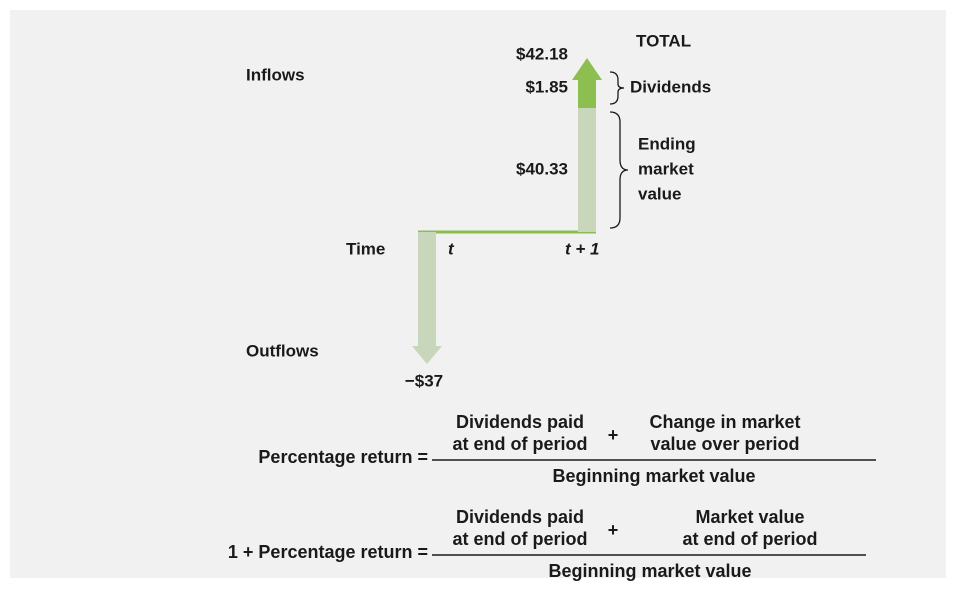 Image resolution: width=956 pixels, height=589 pixels. I want to click on ending-value-bar, so click(587, 170).